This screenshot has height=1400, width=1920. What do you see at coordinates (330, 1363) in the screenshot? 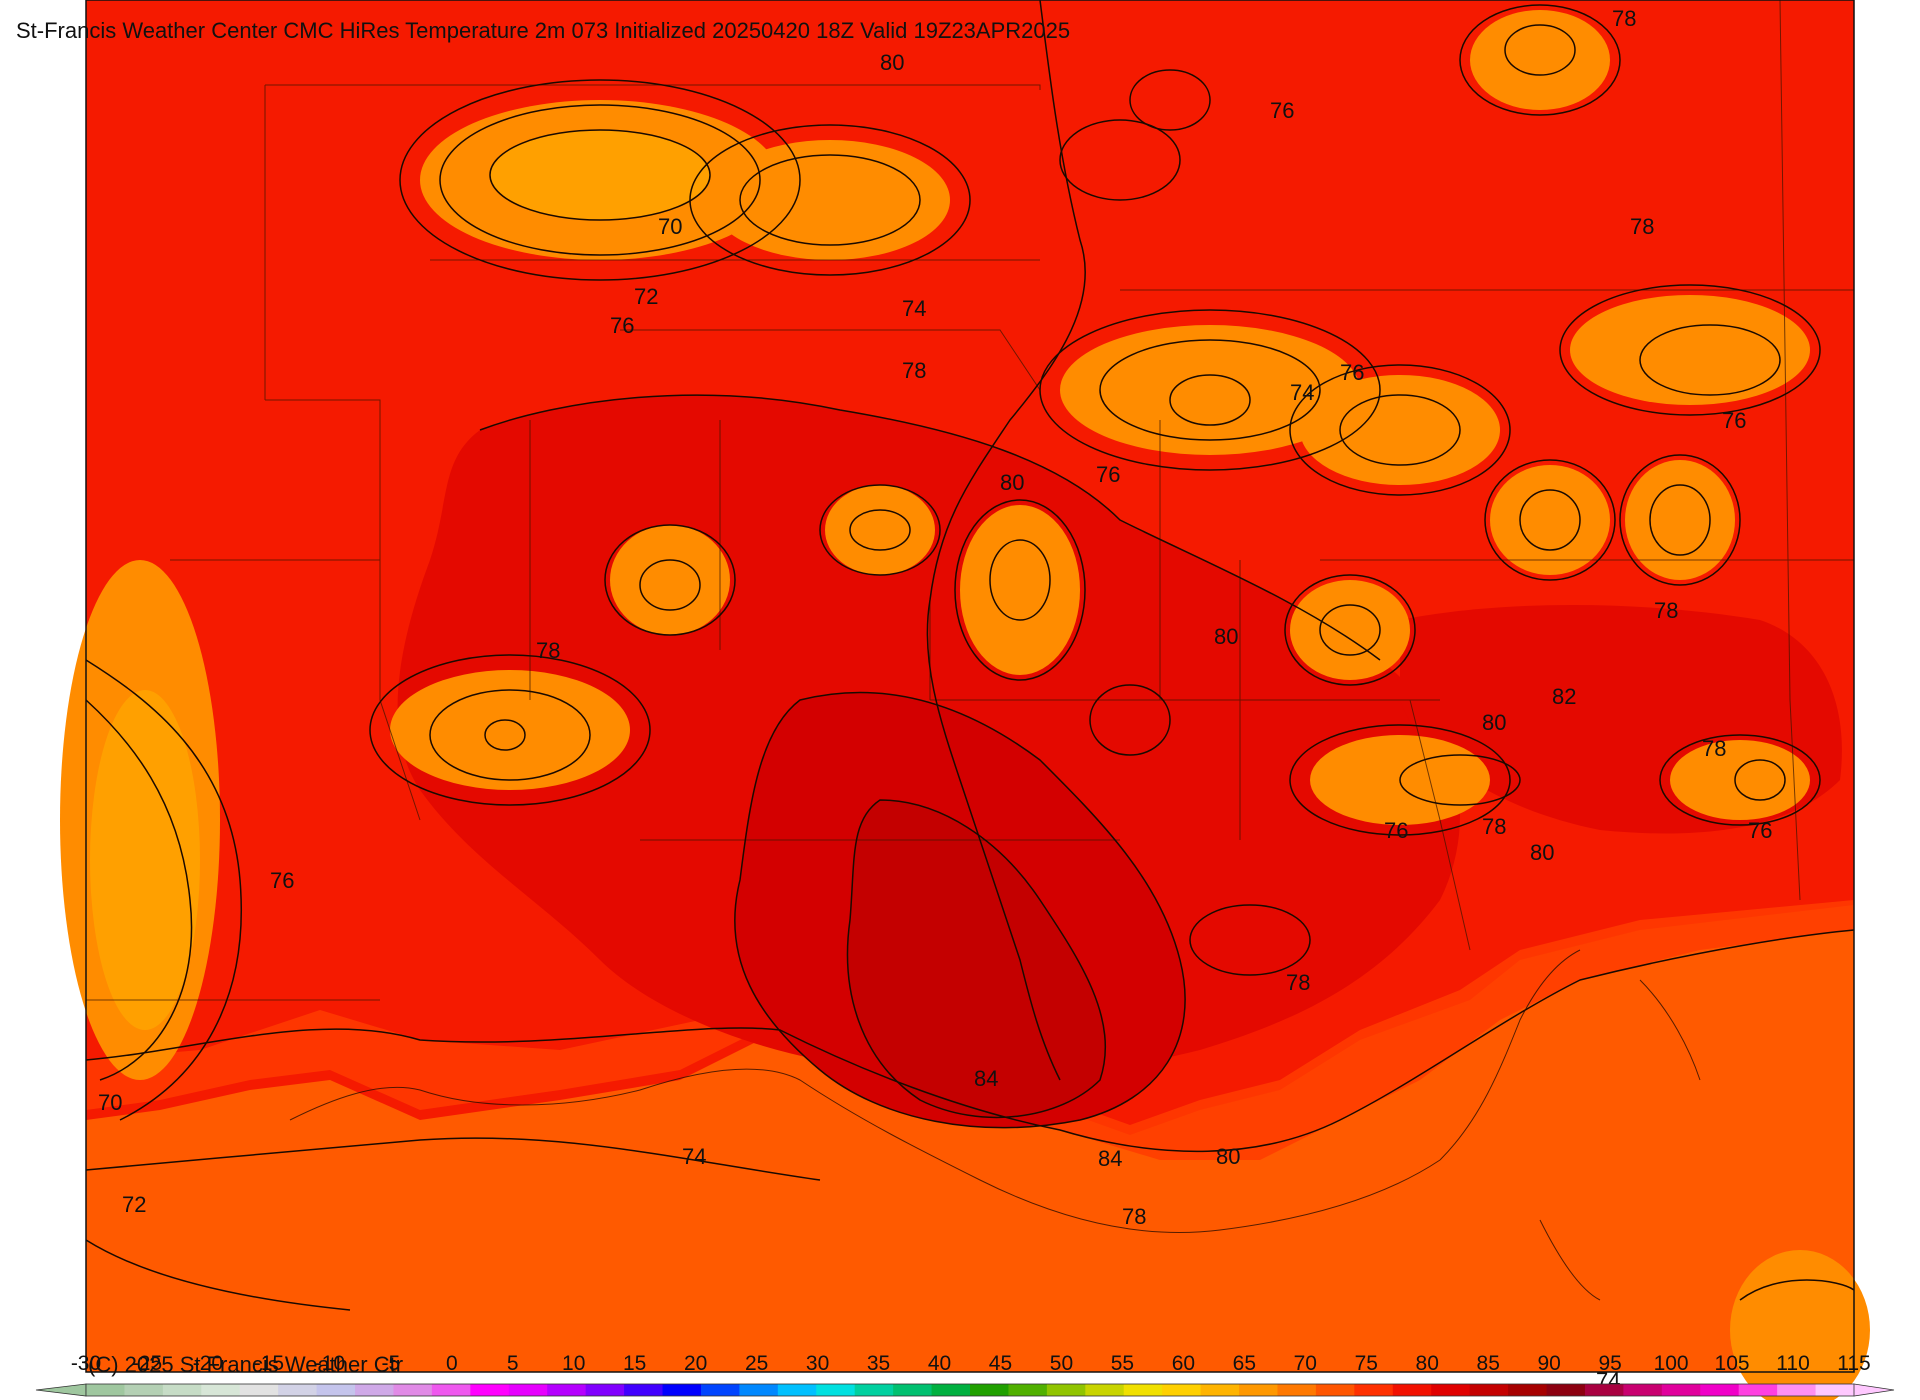
I see `colorbar-tick-label: -10` at bounding box center [330, 1363].